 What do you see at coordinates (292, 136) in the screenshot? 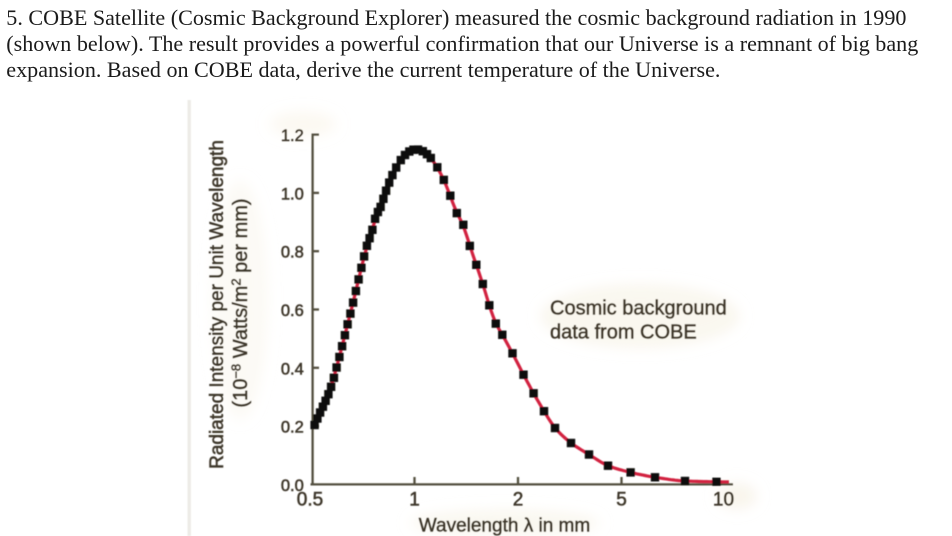
I see `svg-text: 1.2` at bounding box center [292, 136].